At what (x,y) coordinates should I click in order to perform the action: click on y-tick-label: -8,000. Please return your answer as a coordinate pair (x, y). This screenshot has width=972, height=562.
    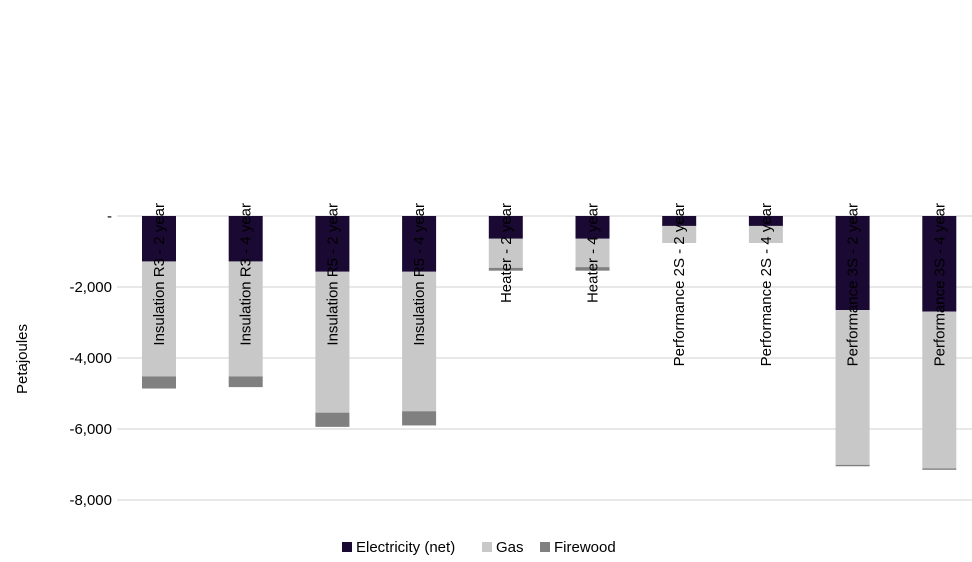
    Looking at the image, I should click on (90, 500).